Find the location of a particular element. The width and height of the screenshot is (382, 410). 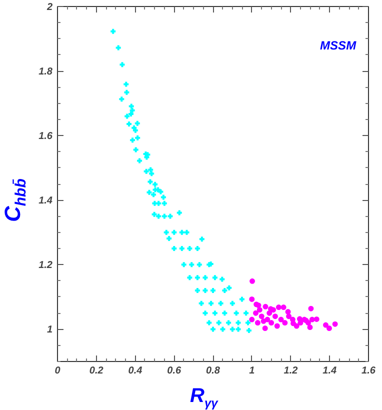

x-tick-label: 0.8 is located at coordinates (213, 371).